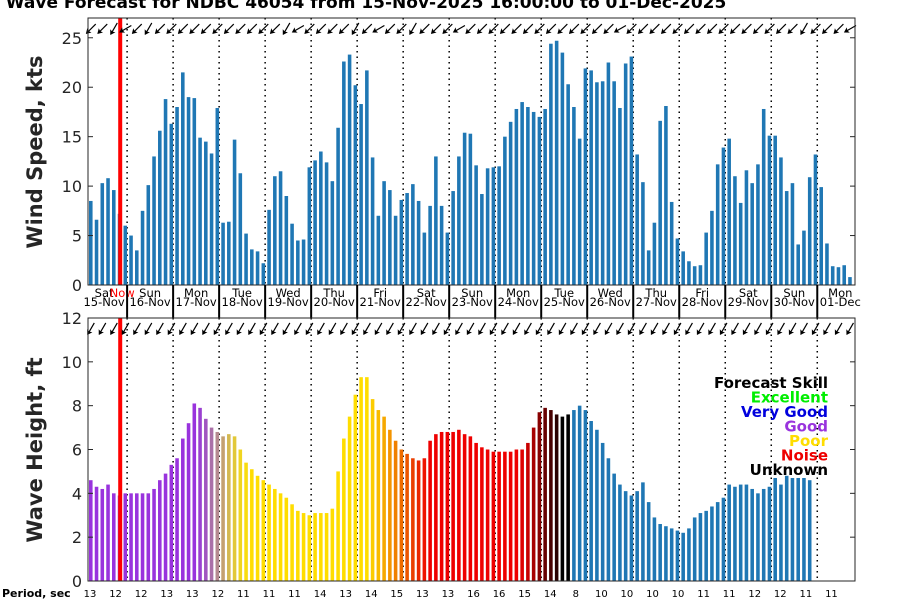 The height and width of the screenshot is (605, 900). What do you see at coordinates (780, 594) in the screenshot?
I see `period-label: 12` at bounding box center [780, 594].